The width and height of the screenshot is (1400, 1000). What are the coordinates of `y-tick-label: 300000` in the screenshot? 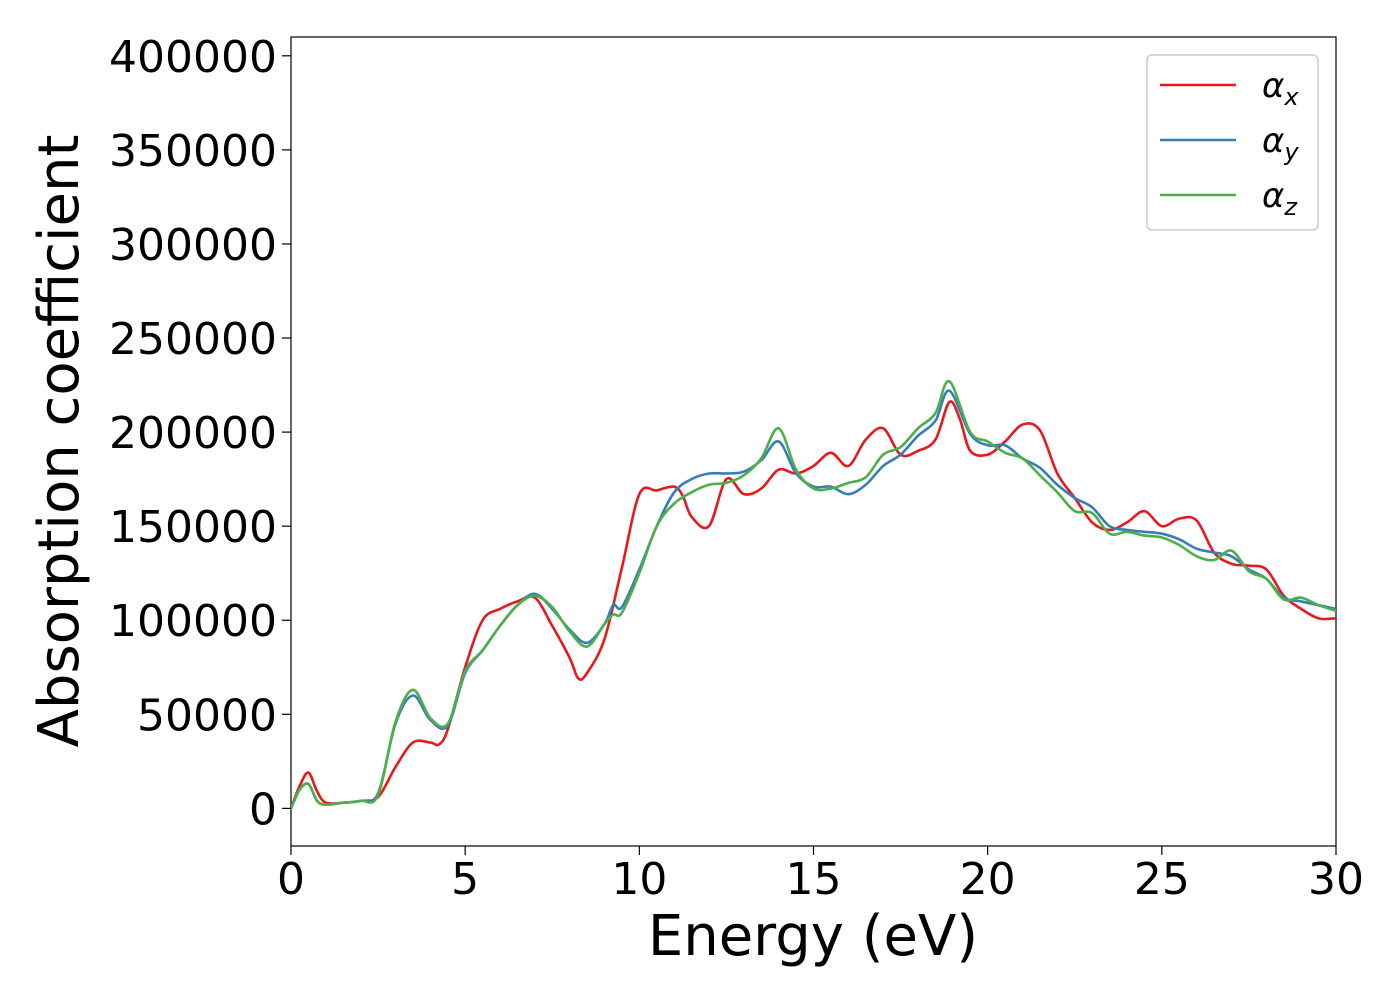 It's located at (193, 245).